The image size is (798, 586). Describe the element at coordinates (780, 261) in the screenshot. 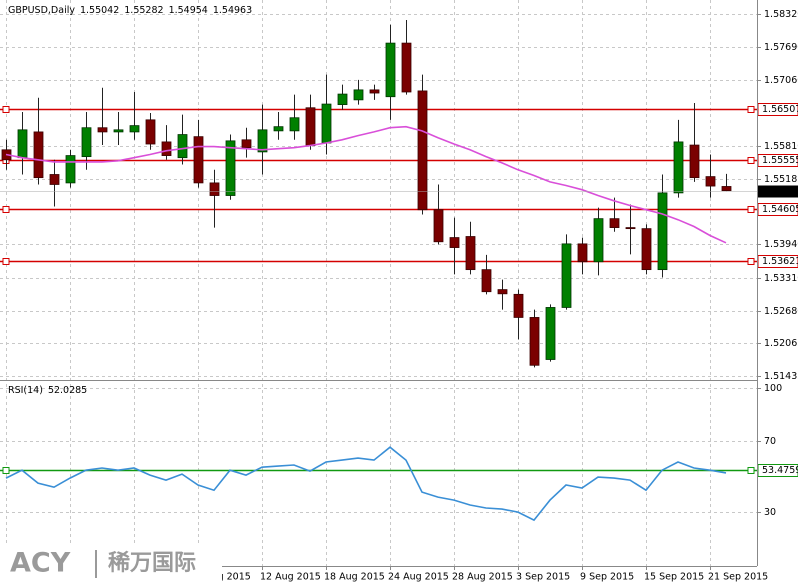

I see `level-label: 1.53621` at that location.